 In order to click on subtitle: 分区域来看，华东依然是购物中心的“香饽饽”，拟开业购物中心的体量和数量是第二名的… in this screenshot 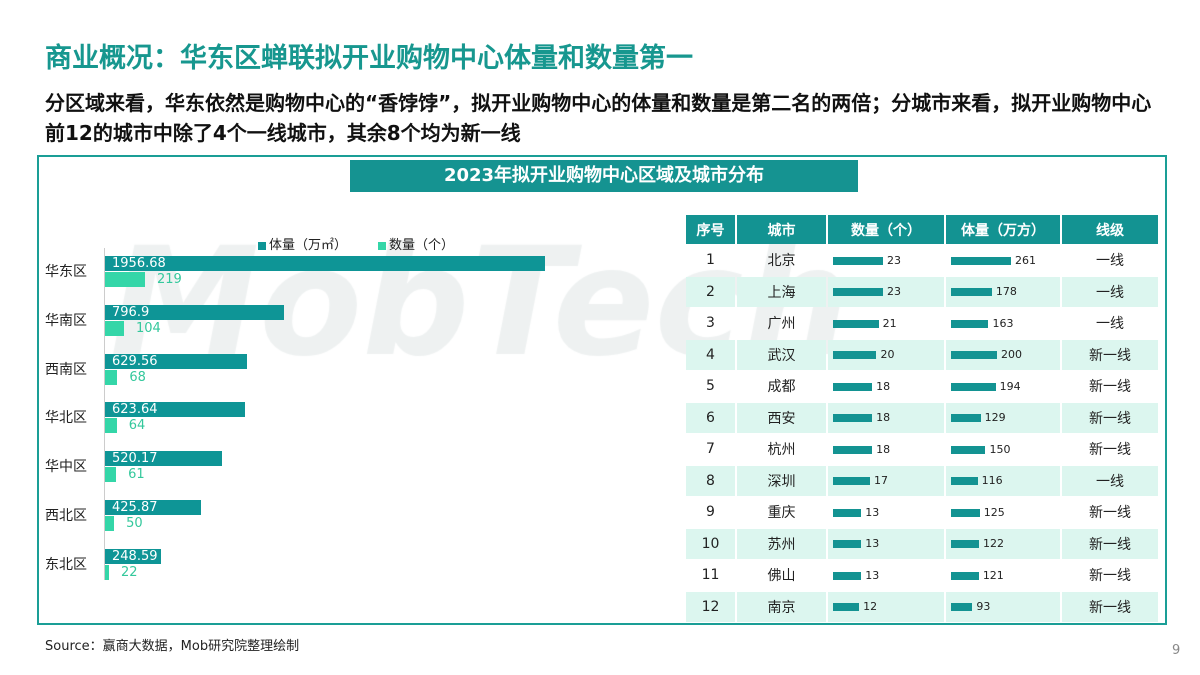, I will do `click(598, 118)`.